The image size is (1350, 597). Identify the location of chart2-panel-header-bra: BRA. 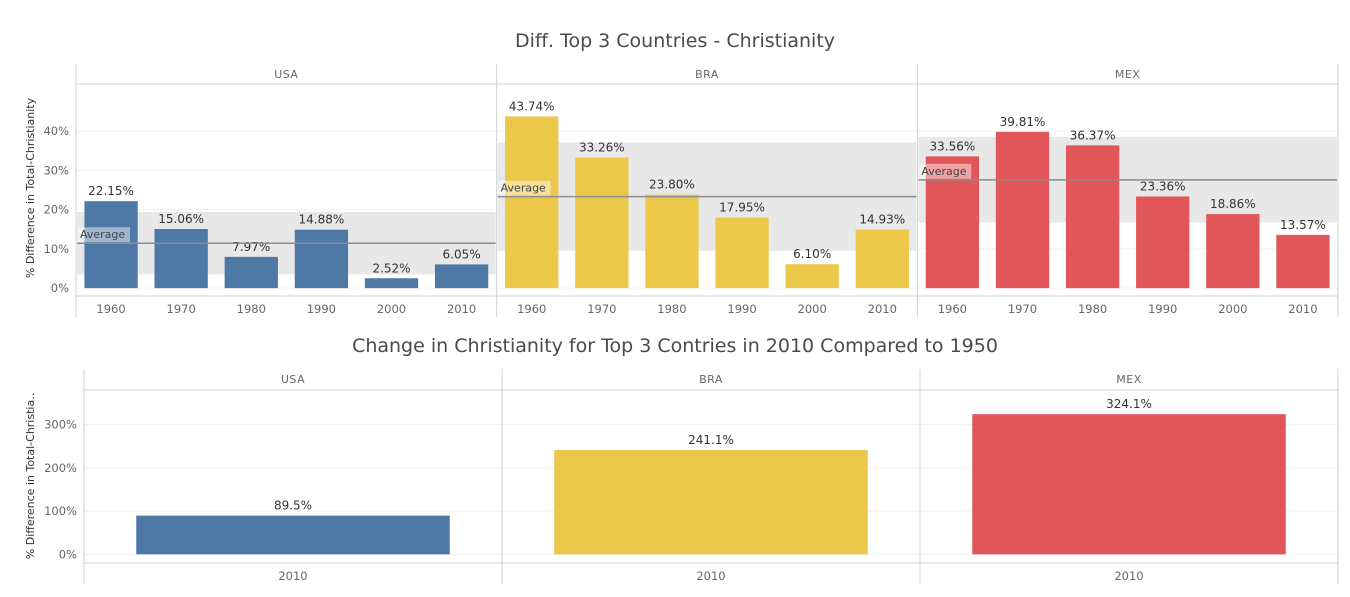
(711, 379).